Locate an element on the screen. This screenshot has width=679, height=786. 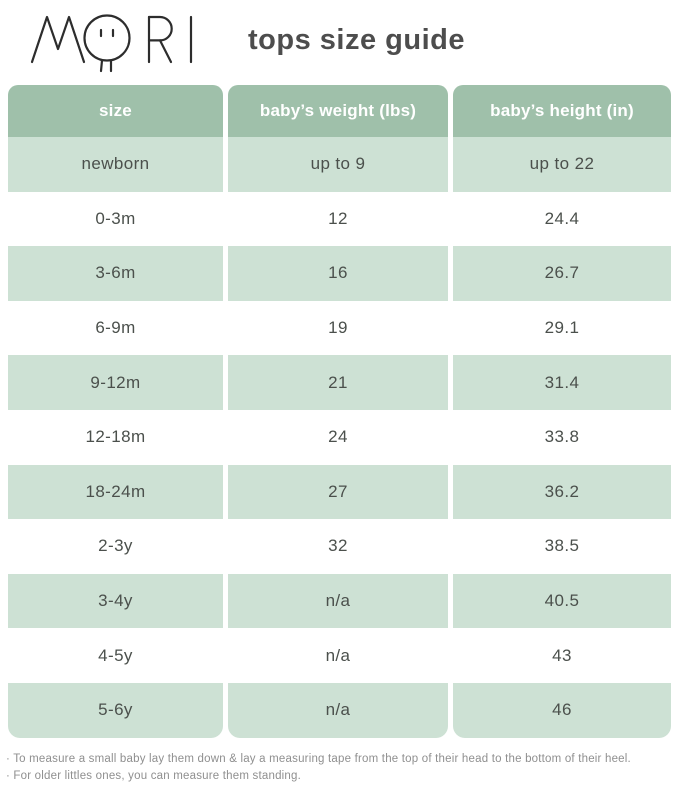
table-cell-height: 36.2 is located at coordinates (562, 492).